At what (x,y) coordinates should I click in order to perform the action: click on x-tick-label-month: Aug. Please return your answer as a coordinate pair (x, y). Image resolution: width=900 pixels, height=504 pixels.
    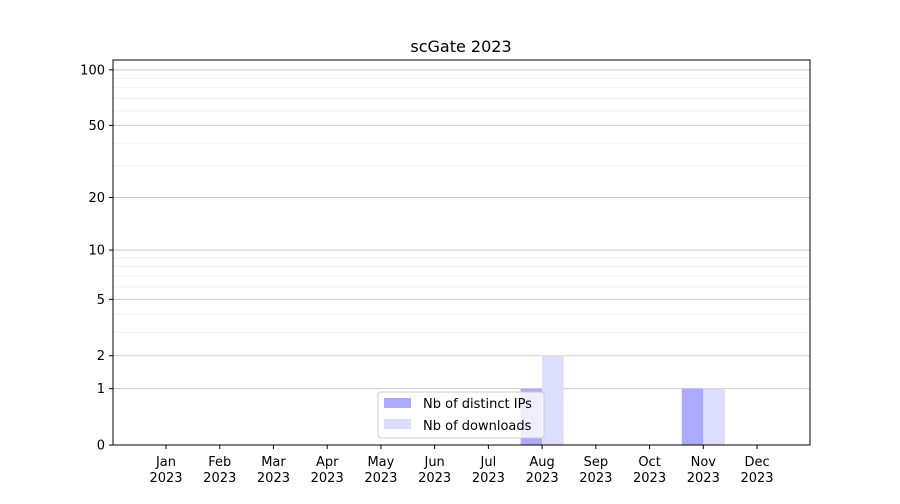
    Looking at the image, I should click on (541, 462).